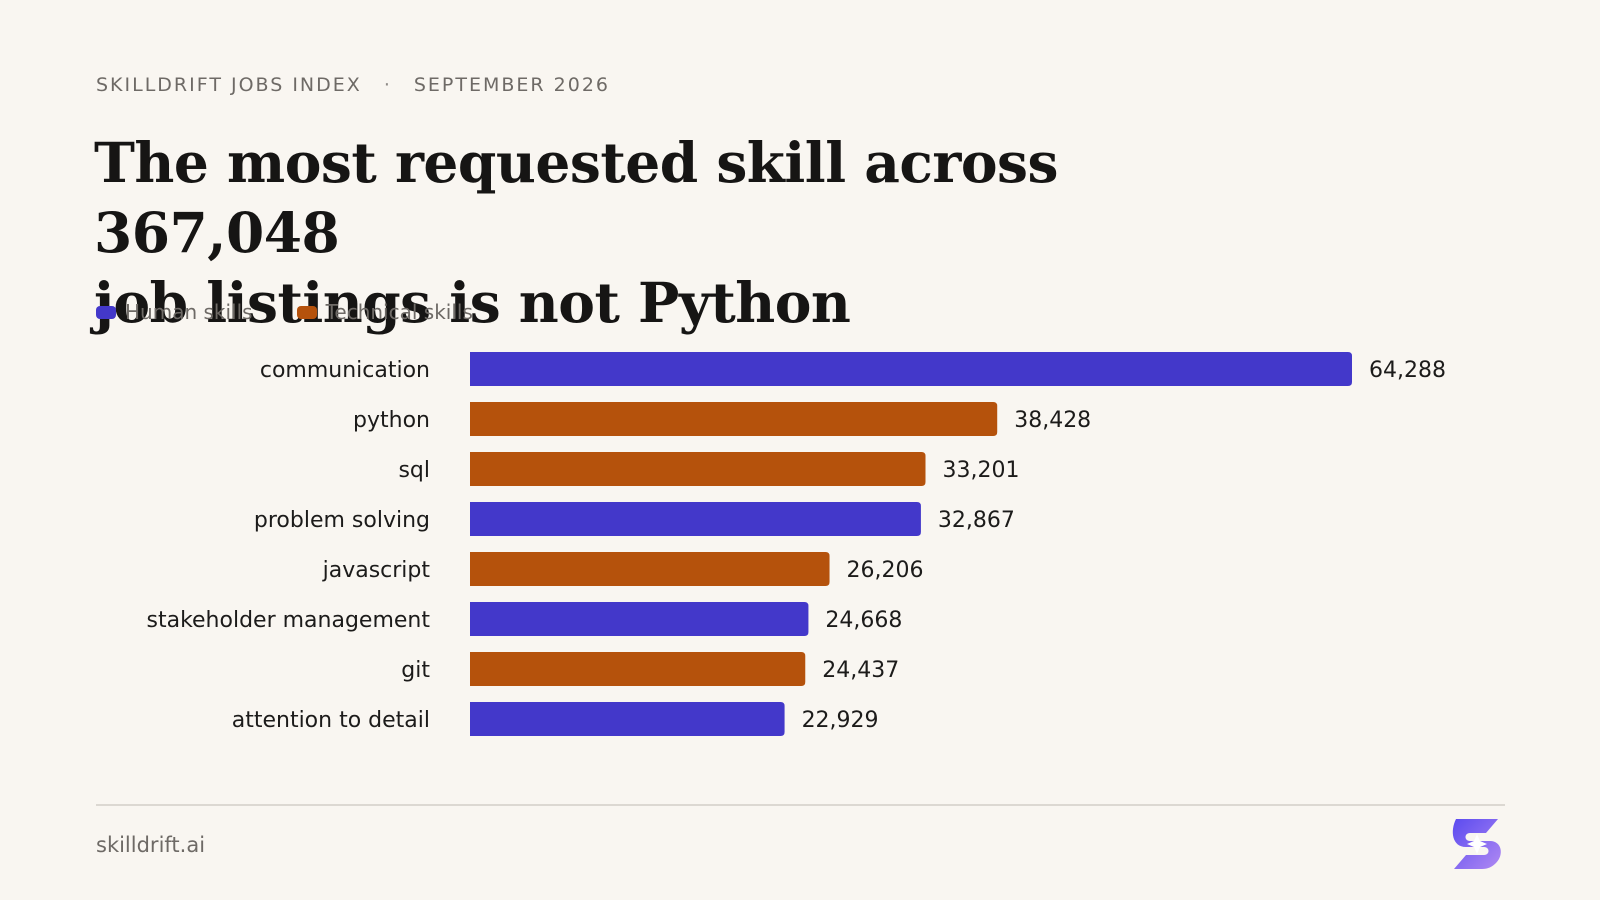 The height and width of the screenshot is (900, 1600). I want to click on legend-label-human: Human skills, so click(189, 312).